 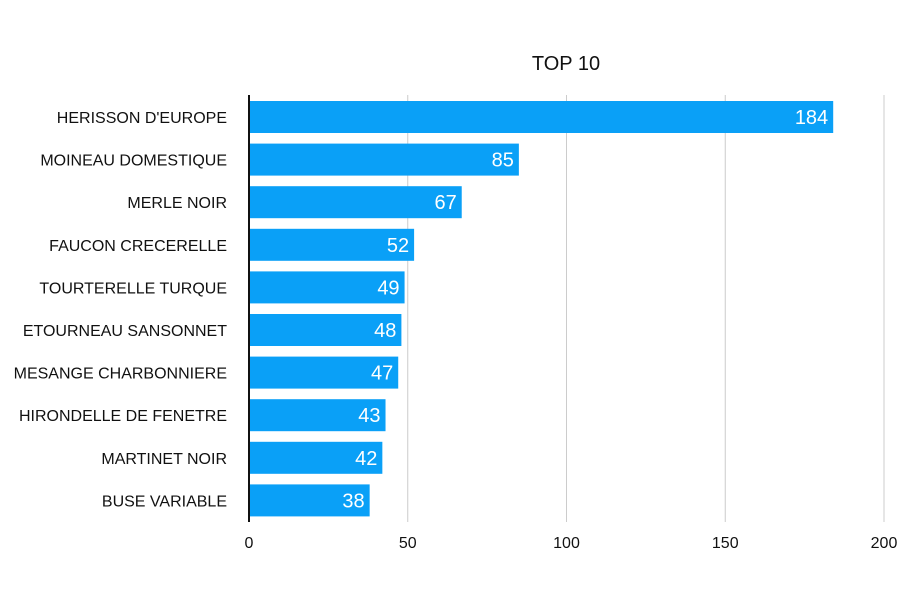 I want to click on category-label: MERLE NOIR, so click(x=177, y=203).